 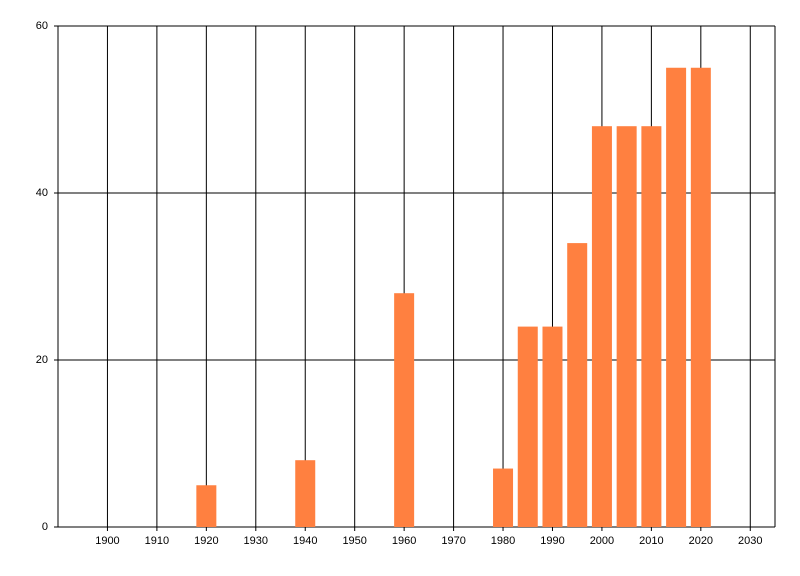 What do you see at coordinates (701, 541) in the screenshot?
I see `x-tick-label: 2020` at bounding box center [701, 541].